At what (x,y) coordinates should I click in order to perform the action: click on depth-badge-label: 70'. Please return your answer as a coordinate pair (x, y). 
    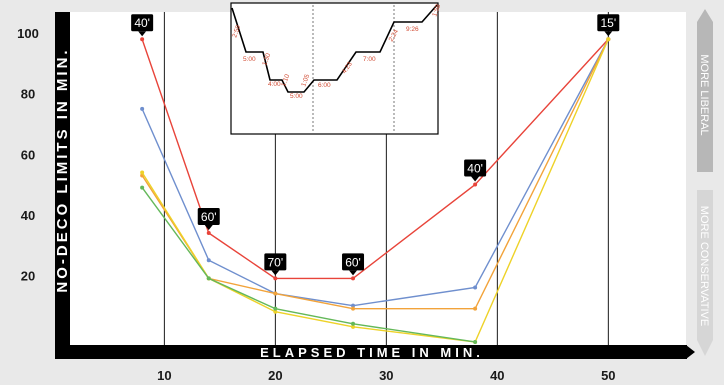
    Looking at the image, I should click on (276, 262).